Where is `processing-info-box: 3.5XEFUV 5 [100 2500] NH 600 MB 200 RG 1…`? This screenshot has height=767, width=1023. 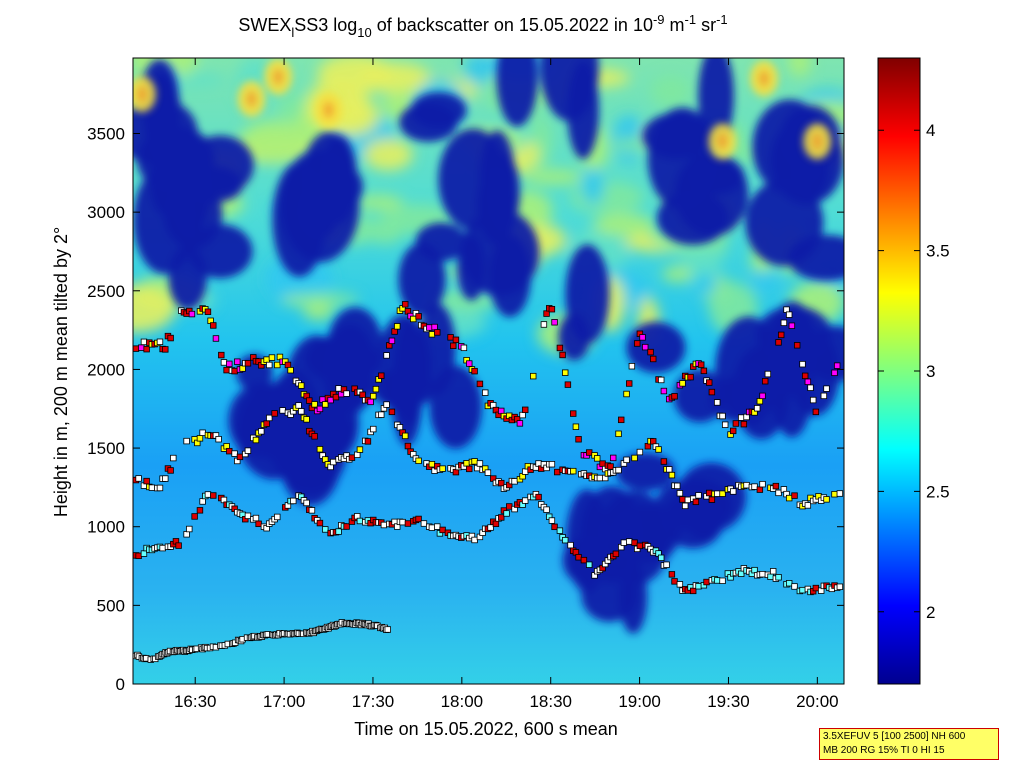
processing-info-box: 3.5XEFUV 5 [100 2500] NH 600 MB 200 RG 1… is located at coordinates (909, 744).